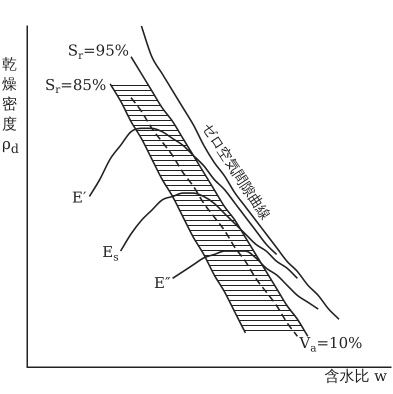 This screenshot has height=394, width=393. I want to click on series-label: E′, so click(79, 197).